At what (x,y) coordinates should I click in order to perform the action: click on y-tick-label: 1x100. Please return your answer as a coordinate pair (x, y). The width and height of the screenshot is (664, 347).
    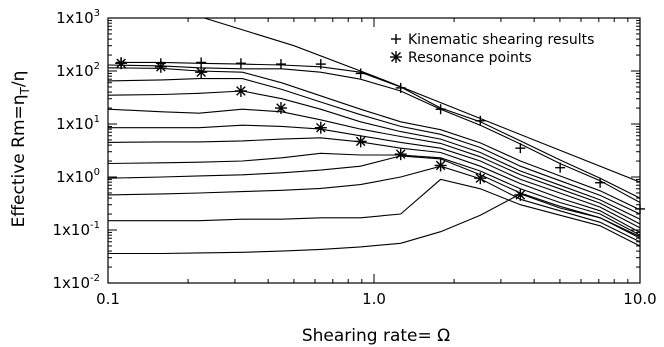
    Looking at the image, I should click on (78, 176).